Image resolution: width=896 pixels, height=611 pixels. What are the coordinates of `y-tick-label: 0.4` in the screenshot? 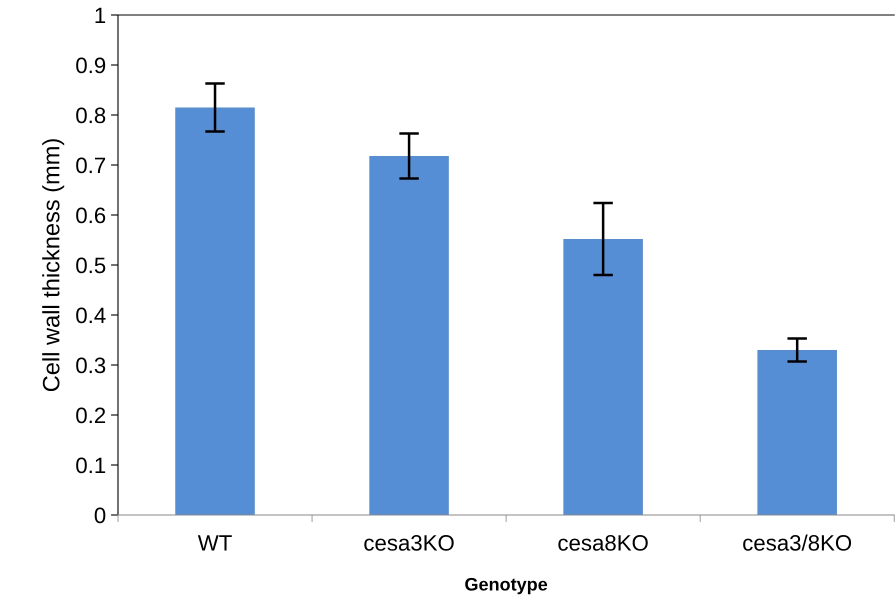 It's located at (91, 316).